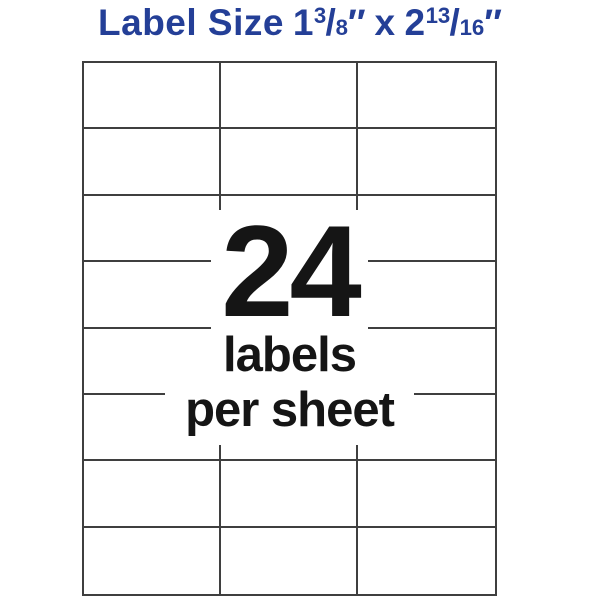 Image resolution: width=600 pixels, height=600 pixels. I want to click on fraction2-whole: 2, so click(415, 22).